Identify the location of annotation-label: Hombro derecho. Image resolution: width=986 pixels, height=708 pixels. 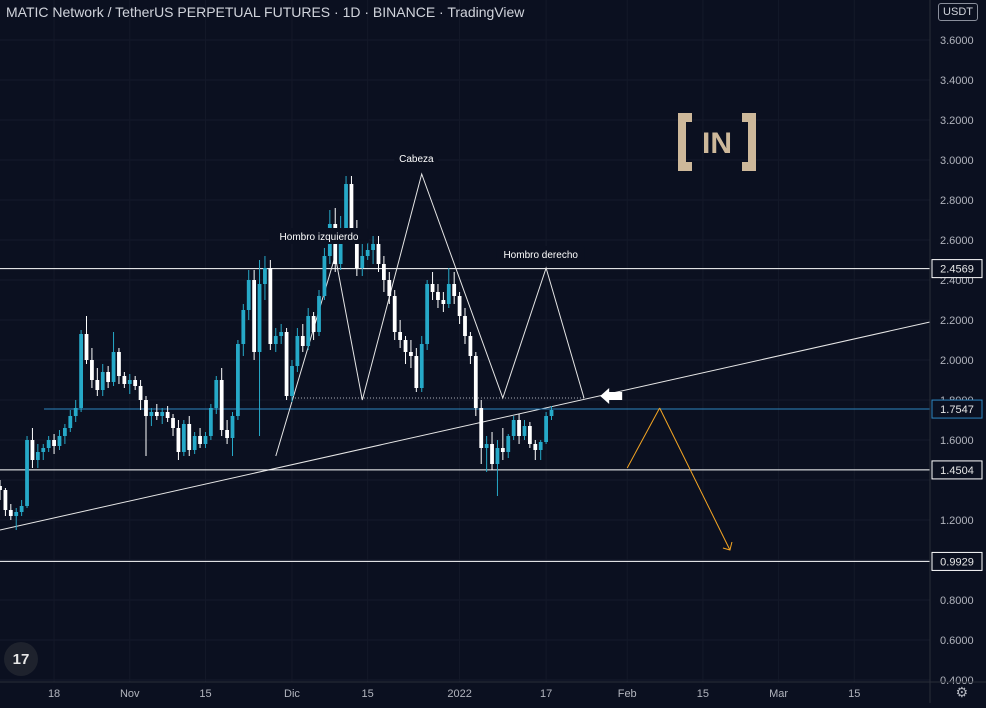
(540, 255).